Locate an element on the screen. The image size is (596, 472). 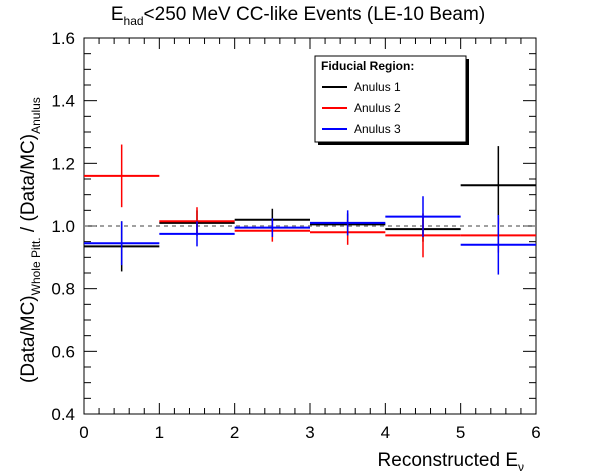
x-tick-label: 5 is located at coordinates (460, 432).